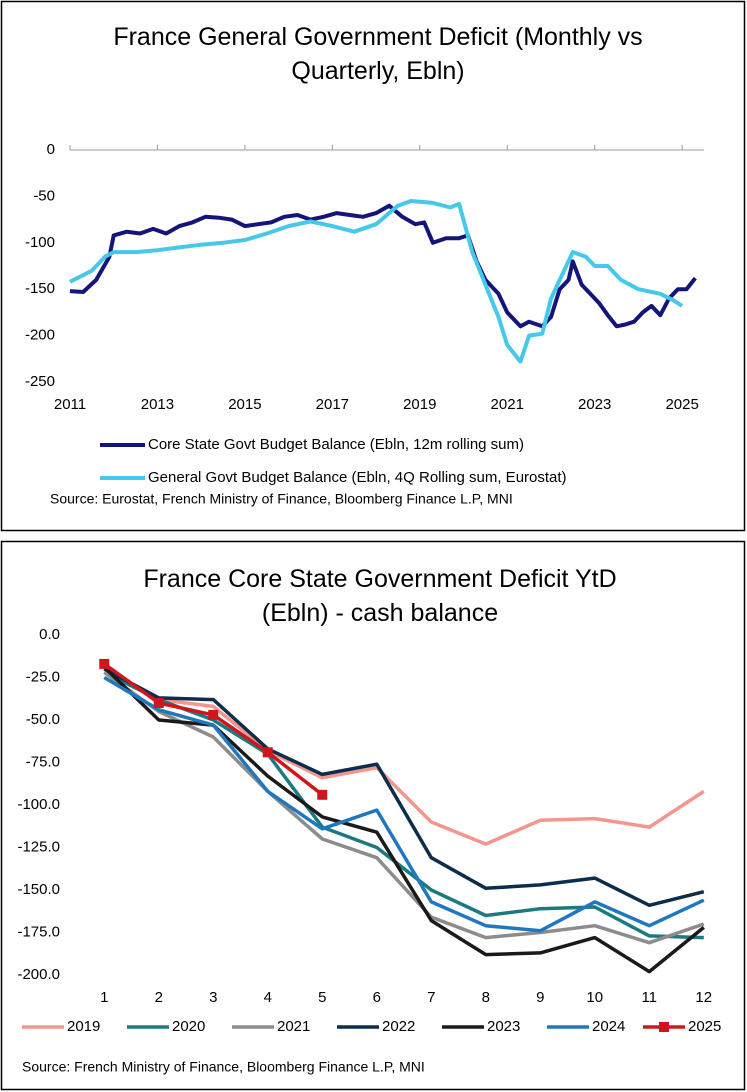 The width and height of the screenshot is (747, 1092). What do you see at coordinates (38, 974) in the screenshot?
I see `y-tick-label: -200.0` at bounding box center [38, 974].